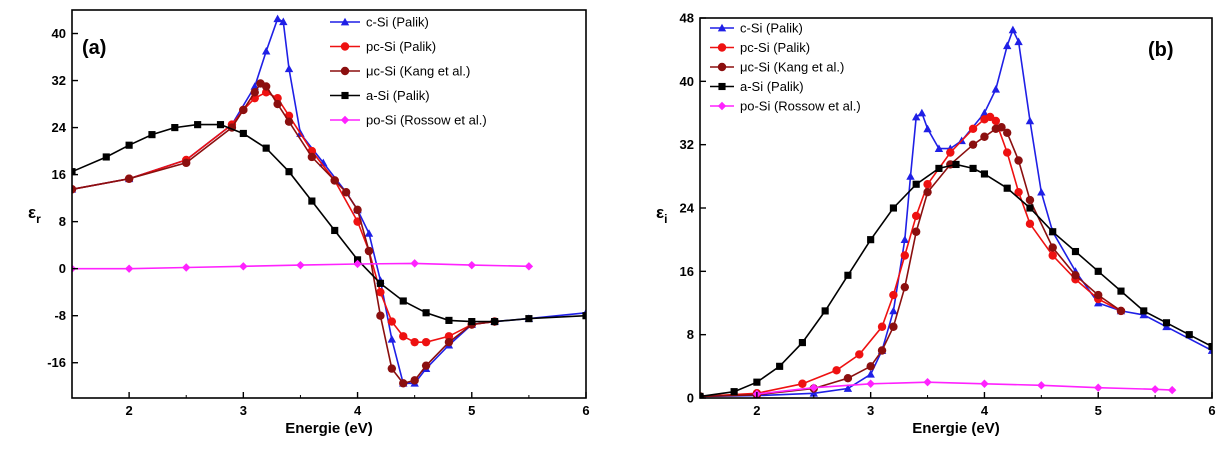 The width and height of the screenshot is (1217, 453). I want to click on panel-b-legend-label: po-Si (Rossow et al.), so click(800, 106).